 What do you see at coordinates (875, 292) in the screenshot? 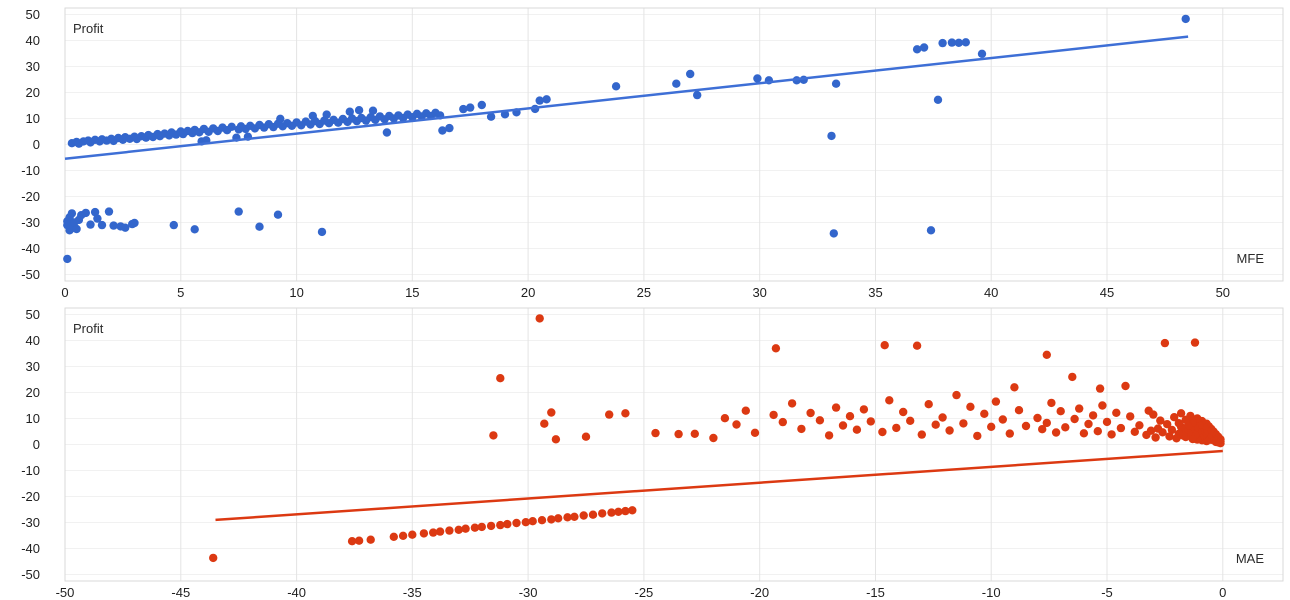
I see `svg-text: 35` at bounding box center [875, 292].